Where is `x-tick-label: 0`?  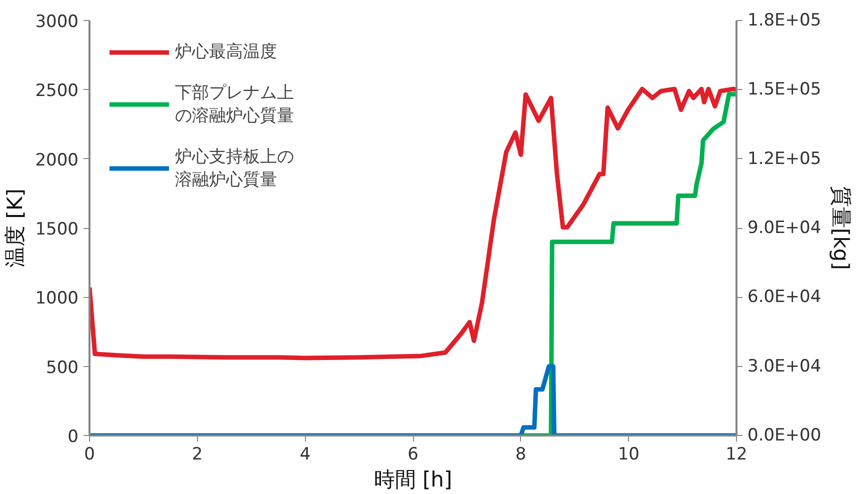
x-tick-label: 0 is located at coordinates (89, 454).